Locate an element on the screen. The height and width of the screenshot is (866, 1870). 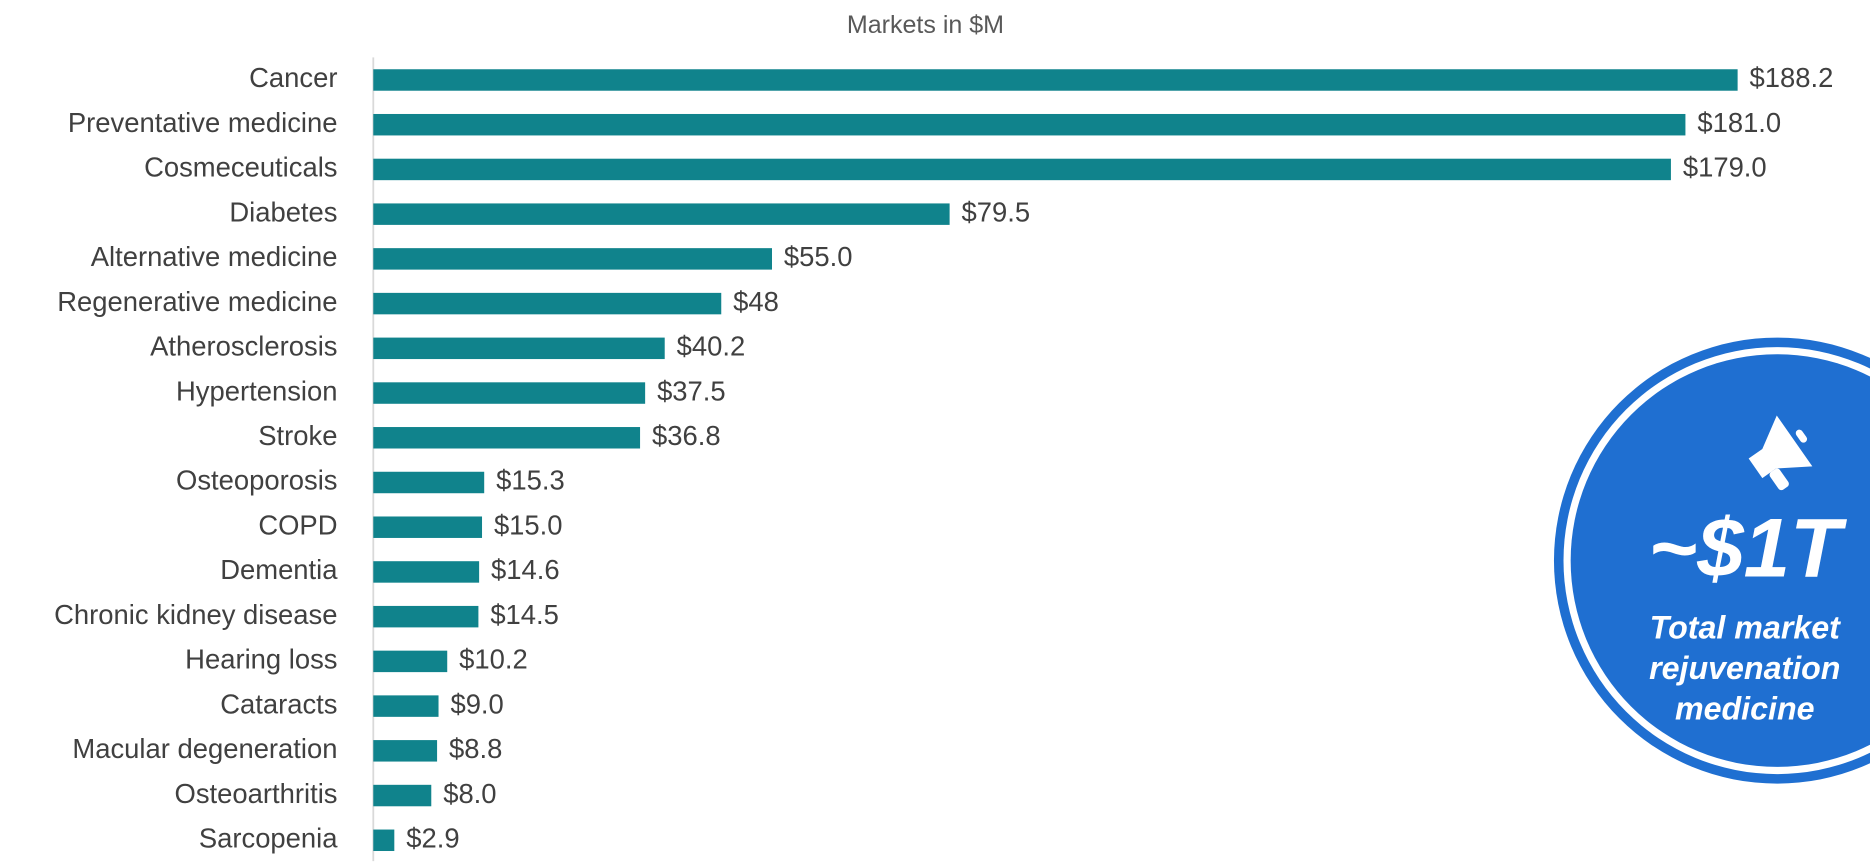
category-label: Preventative medicine is located at coordinates (203, 122).